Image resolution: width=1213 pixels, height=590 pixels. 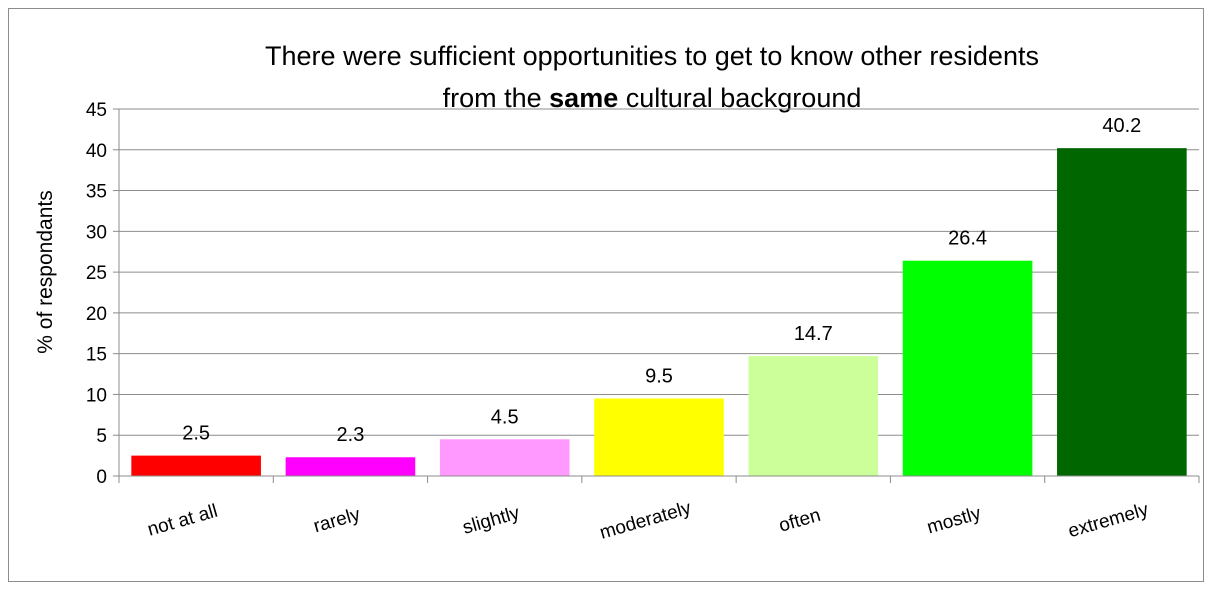 What do you see at coordinates (96, 192) in the screenshot?
I see `y-tick-label: 35` at bounding box center [96, 192].